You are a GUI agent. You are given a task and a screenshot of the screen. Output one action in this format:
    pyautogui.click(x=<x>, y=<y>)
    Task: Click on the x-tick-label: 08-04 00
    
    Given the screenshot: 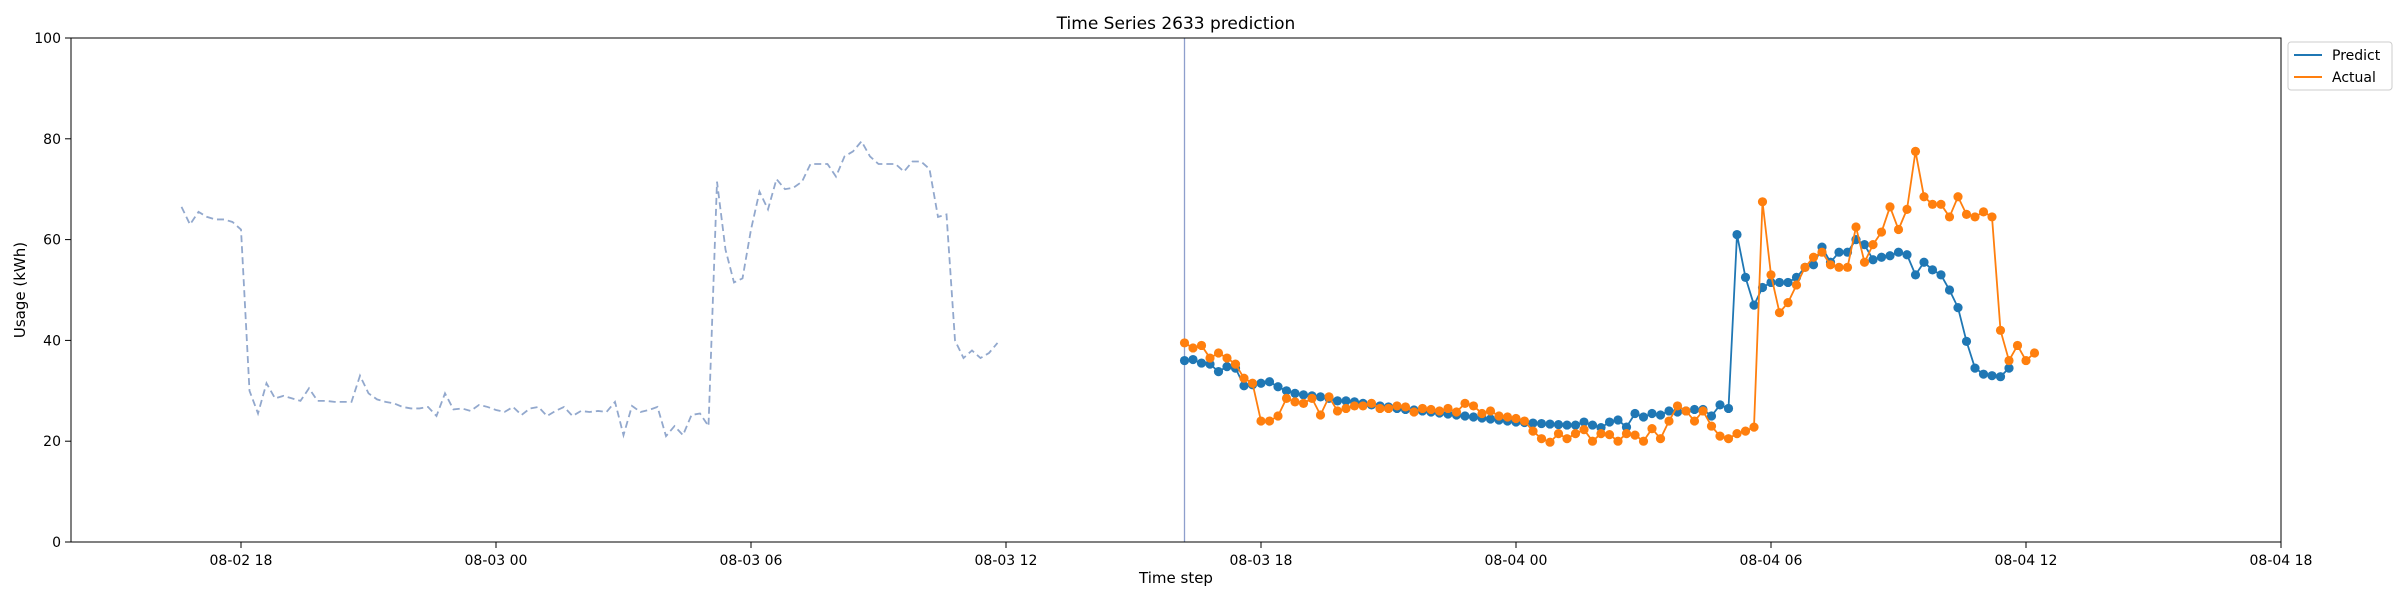 What is the action you would take?
    pyautogui.click(x=1516, y=561)
    